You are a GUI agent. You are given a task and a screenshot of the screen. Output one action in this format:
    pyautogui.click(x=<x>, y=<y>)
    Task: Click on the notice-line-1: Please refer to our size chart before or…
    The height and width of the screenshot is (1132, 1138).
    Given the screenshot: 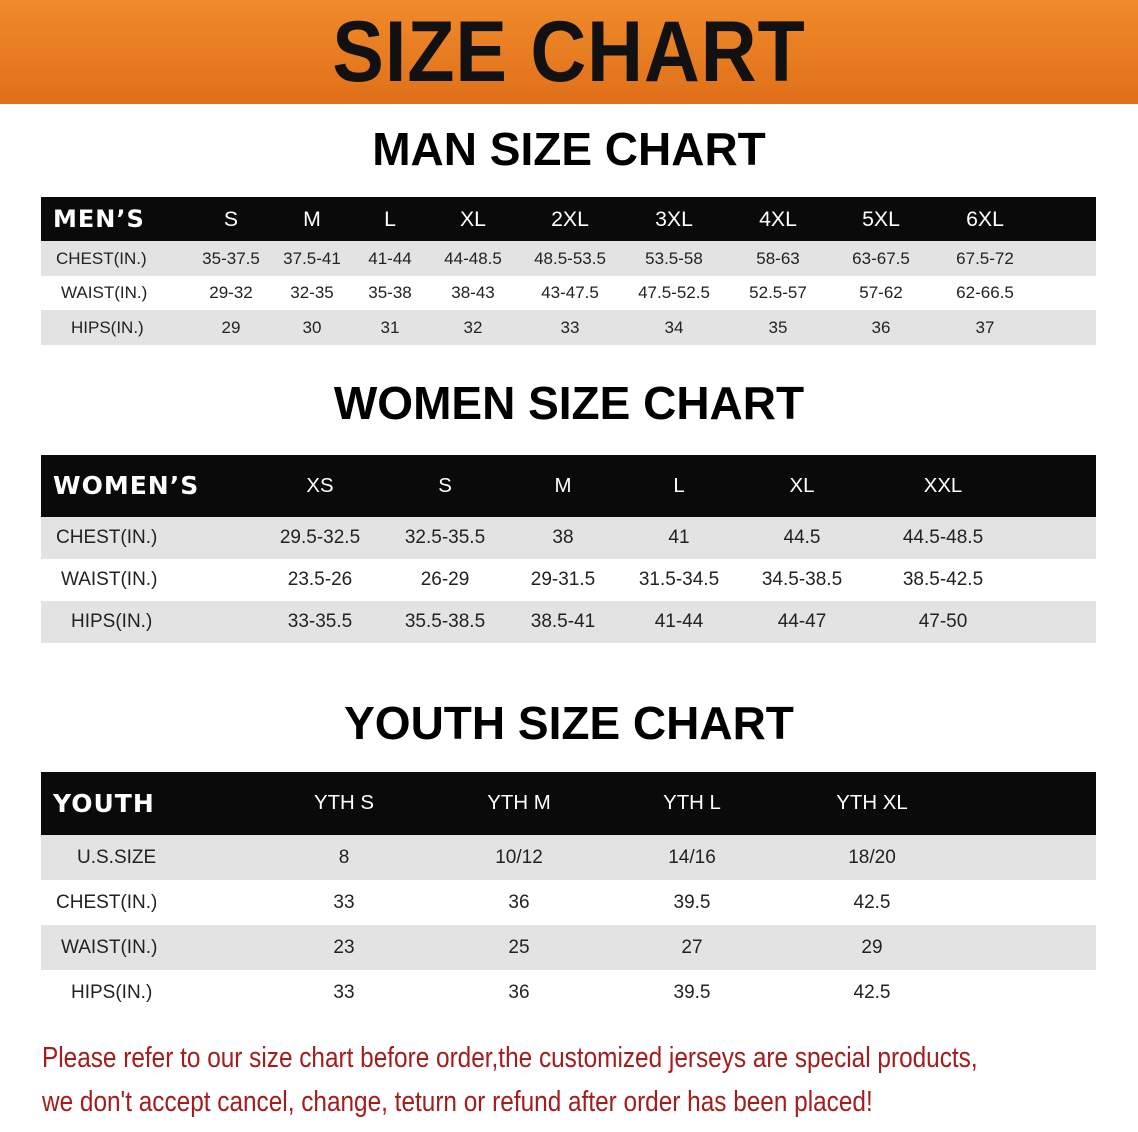 What is the action you would take?
    pyautogui.click(x=510, y=1058)
    